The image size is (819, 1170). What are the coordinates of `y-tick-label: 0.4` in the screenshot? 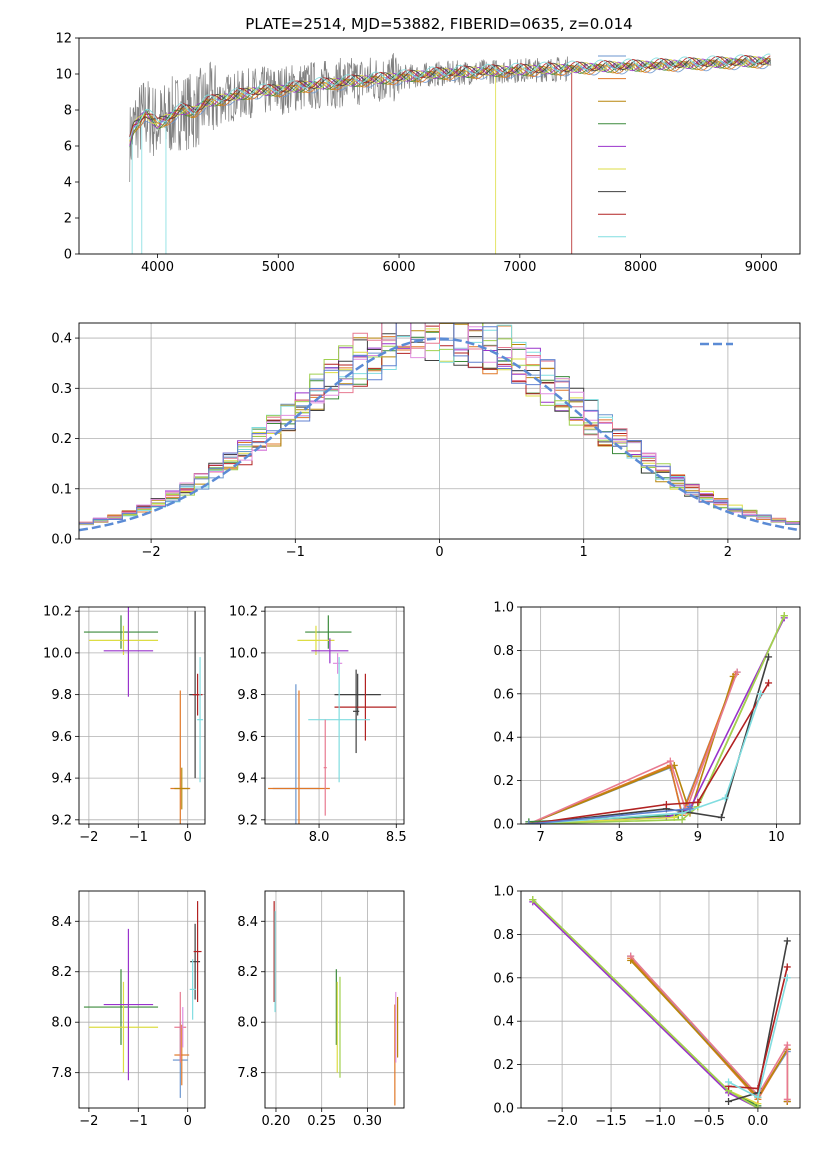 It's located at (503, 1022).